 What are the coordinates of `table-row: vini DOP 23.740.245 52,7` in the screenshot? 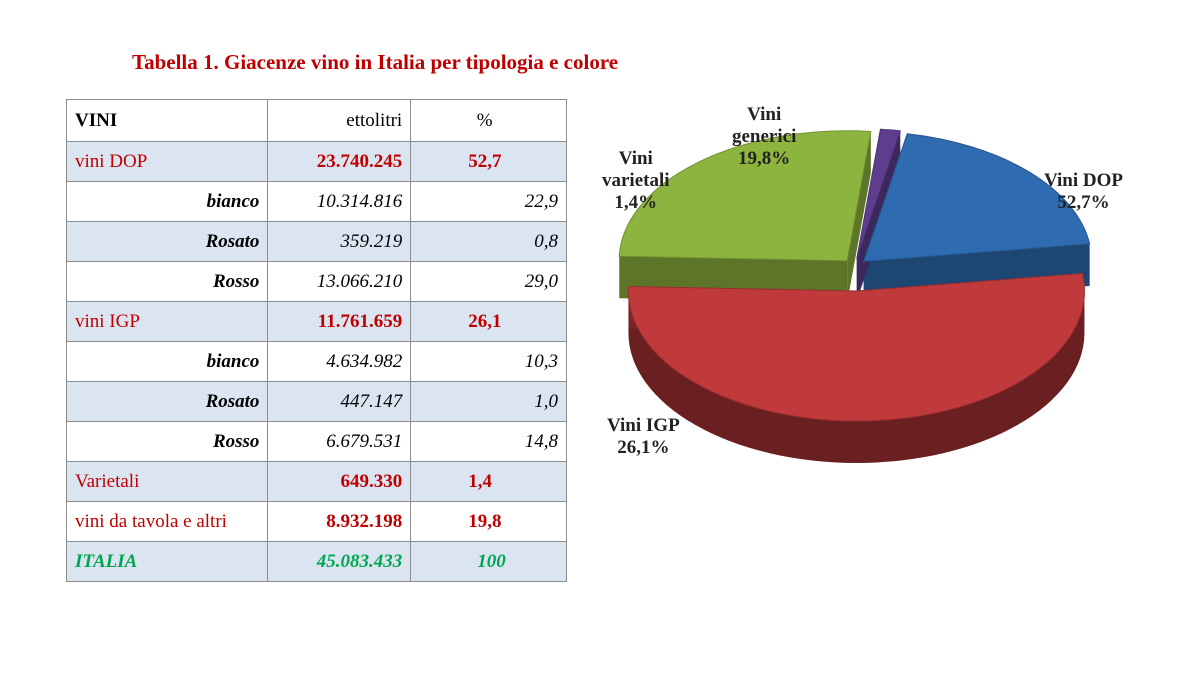 It's located at (316, 161).